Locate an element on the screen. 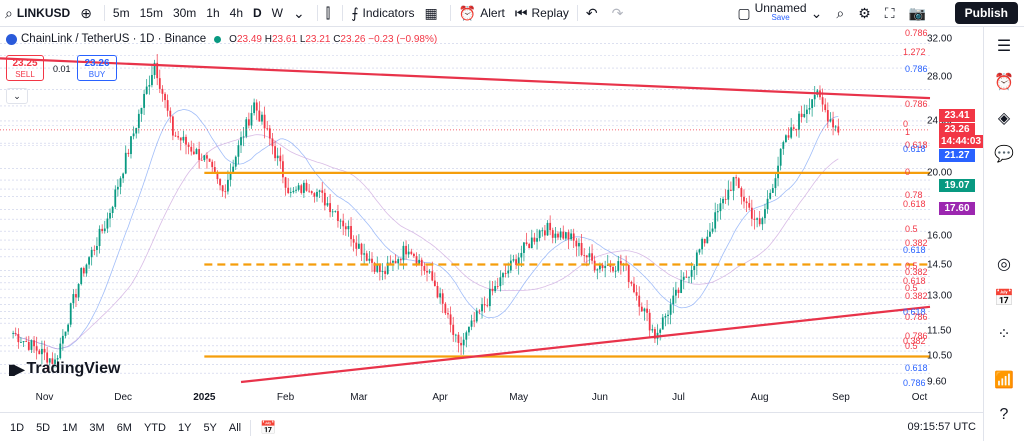  publish-button: Publish is located at coordinates (986, 13).